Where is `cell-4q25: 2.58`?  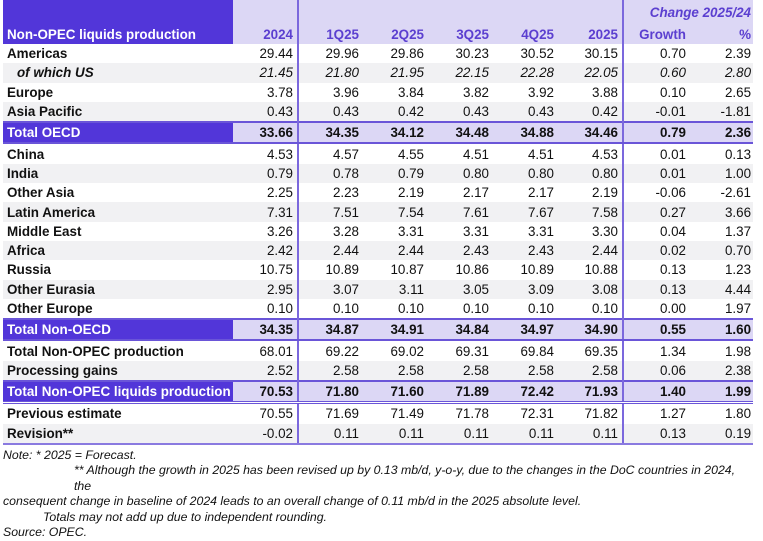
cell-4q25: 2.58 is located at coordinates (525, 371).